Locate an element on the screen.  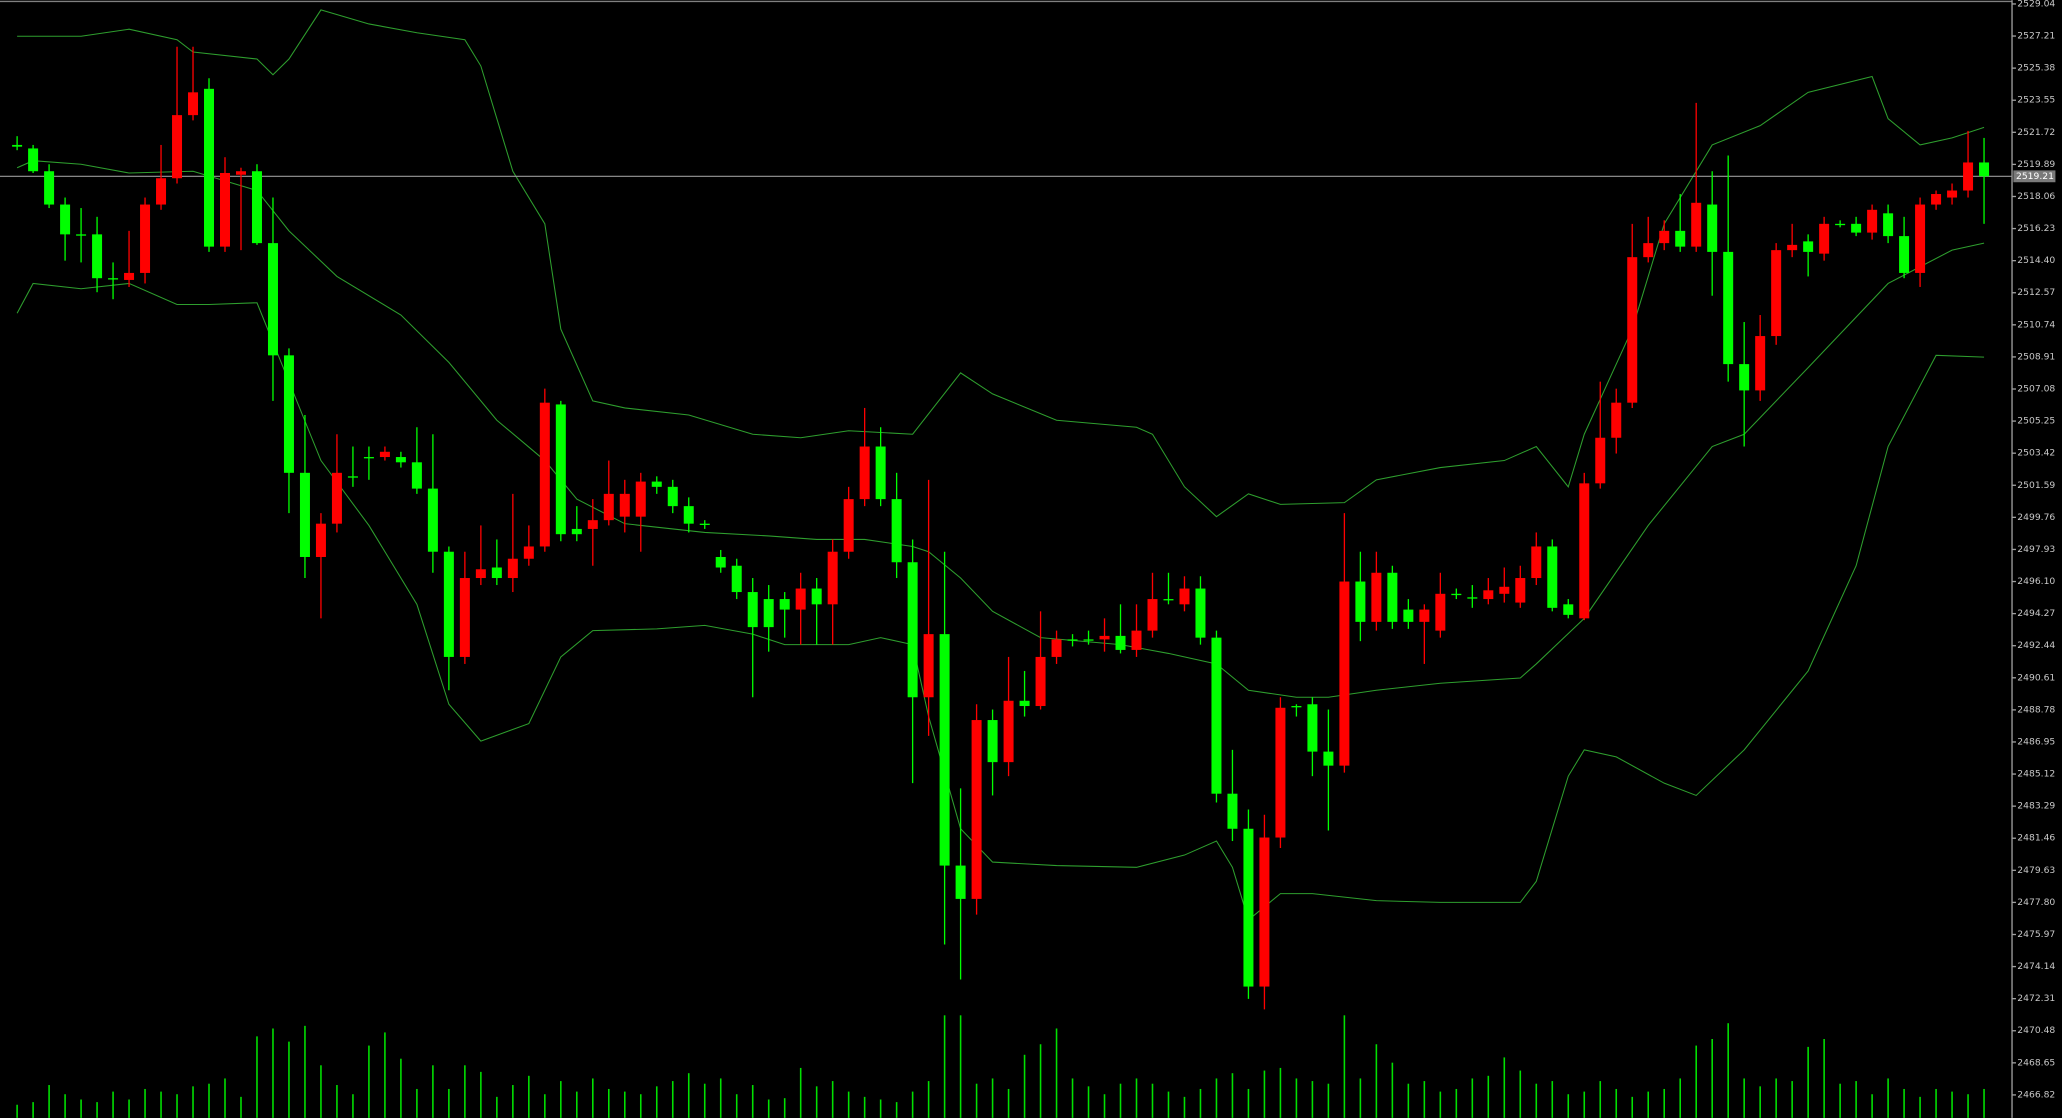
y-tick-label: 2510.74 is located at coordinates (2036, 324).